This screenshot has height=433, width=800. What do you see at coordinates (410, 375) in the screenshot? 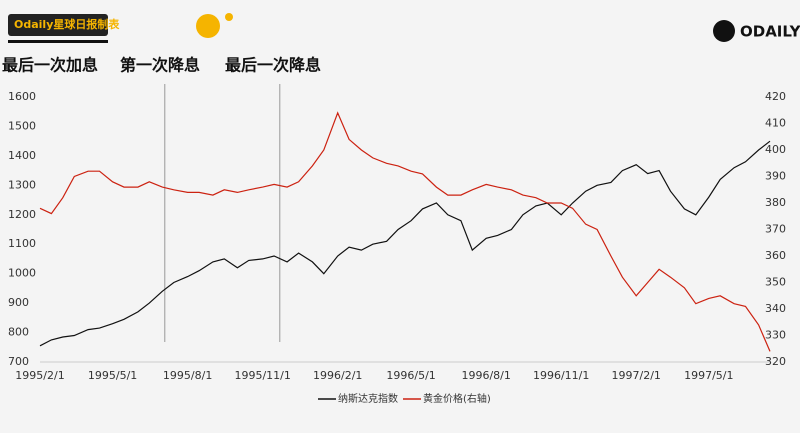
I see `x-tick-label: 1996/5/1` at bounding box center [410, 375].